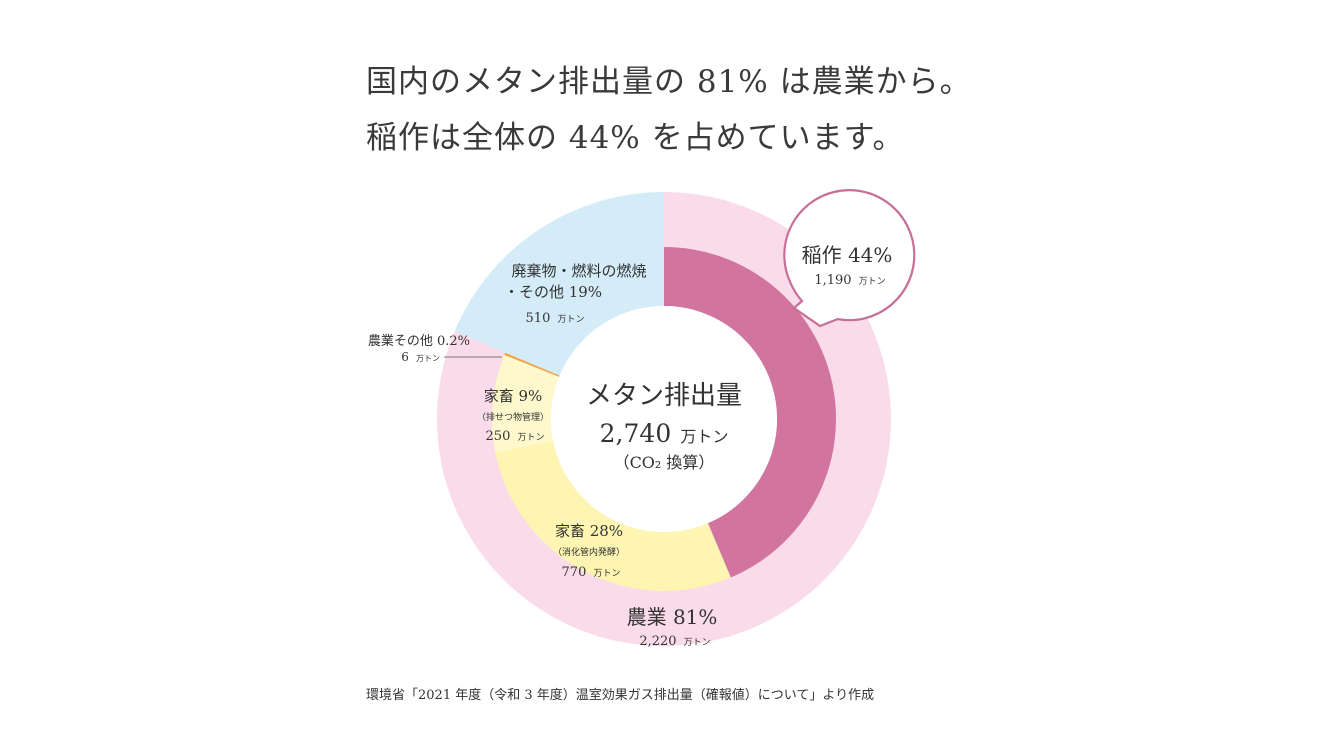 Image resolution: width=1334 pixels, height=751 pixels. I want to click on center-total-value: 2,740, so click(636, 433).